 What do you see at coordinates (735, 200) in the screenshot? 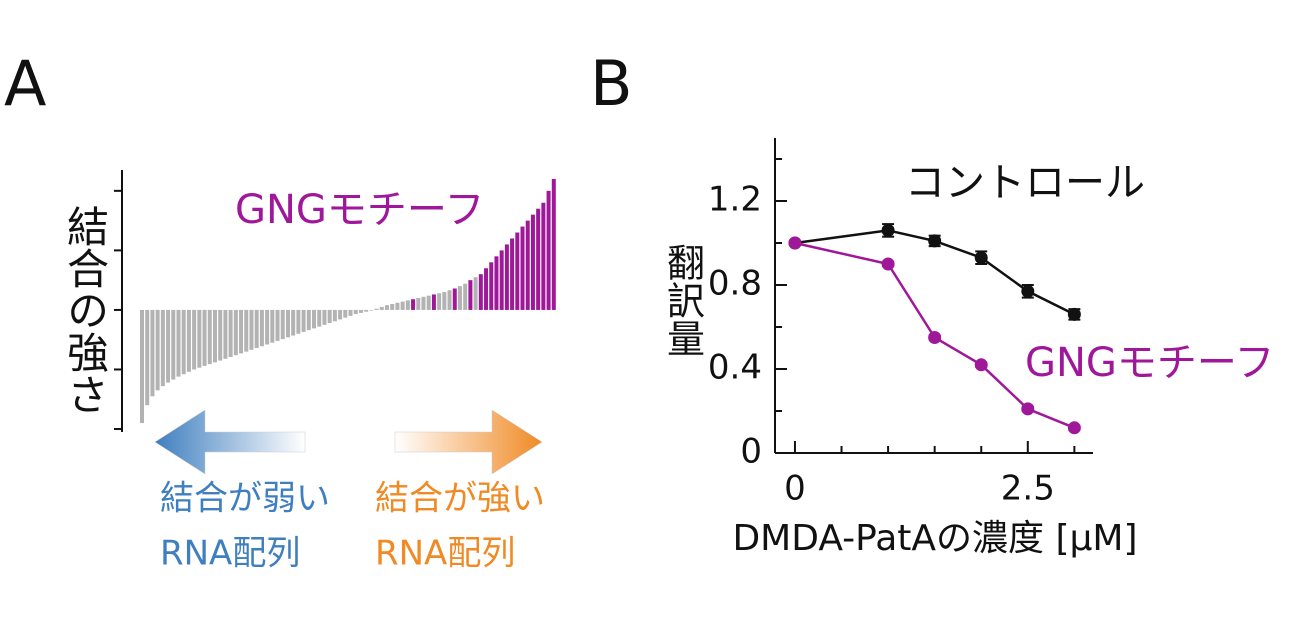
I see `y-tick-label: 1.2` at bounding box center [735, 200].